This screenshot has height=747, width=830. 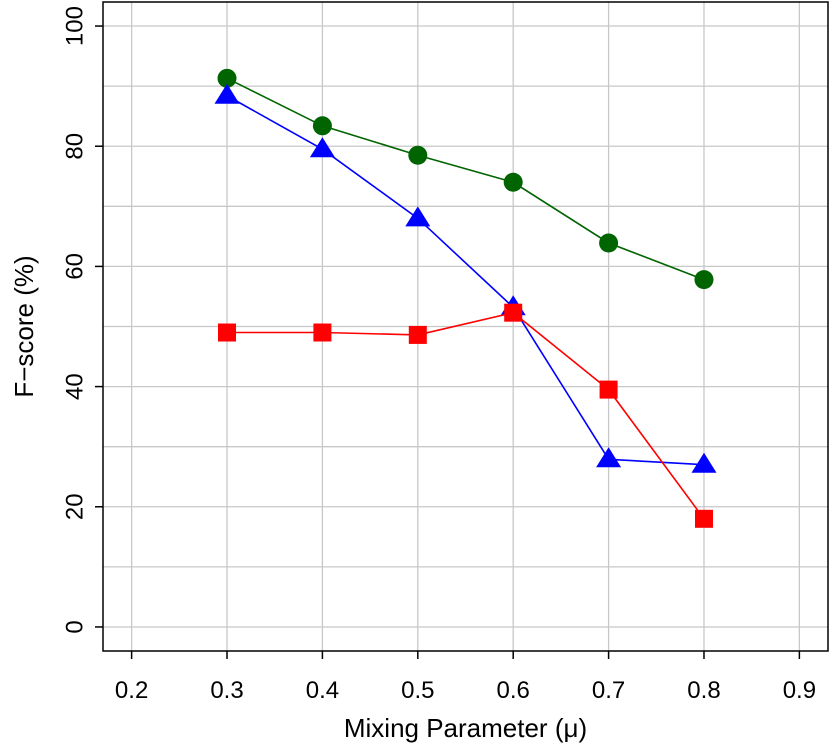 I want to click on y-axis: 0 20 40 60 80 100, so click(x=82, y=320).